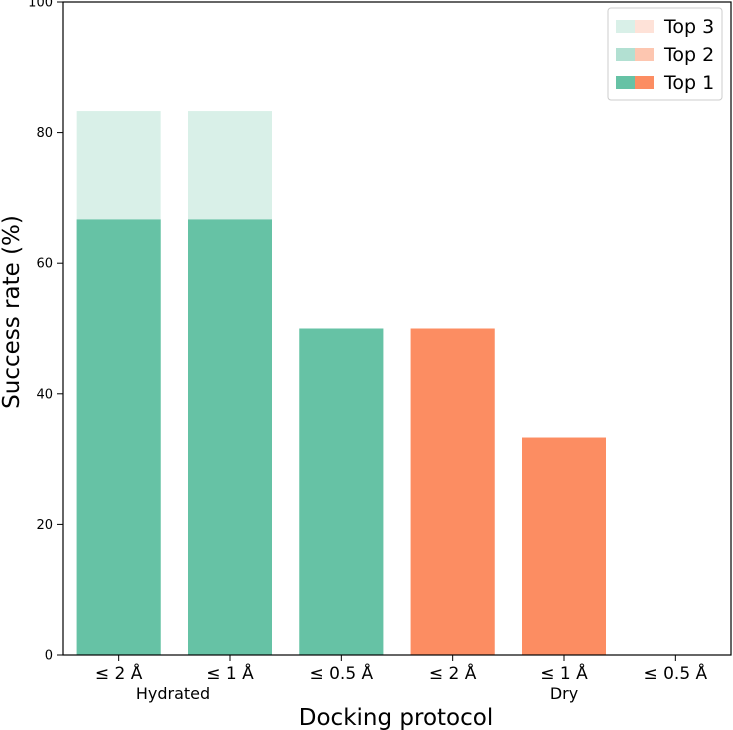 The image size is (733, 730). What do you see at coordinates (49, 656) in the screenshot?
I see `y-tick-label: 0` at bounding box center [49, 656].